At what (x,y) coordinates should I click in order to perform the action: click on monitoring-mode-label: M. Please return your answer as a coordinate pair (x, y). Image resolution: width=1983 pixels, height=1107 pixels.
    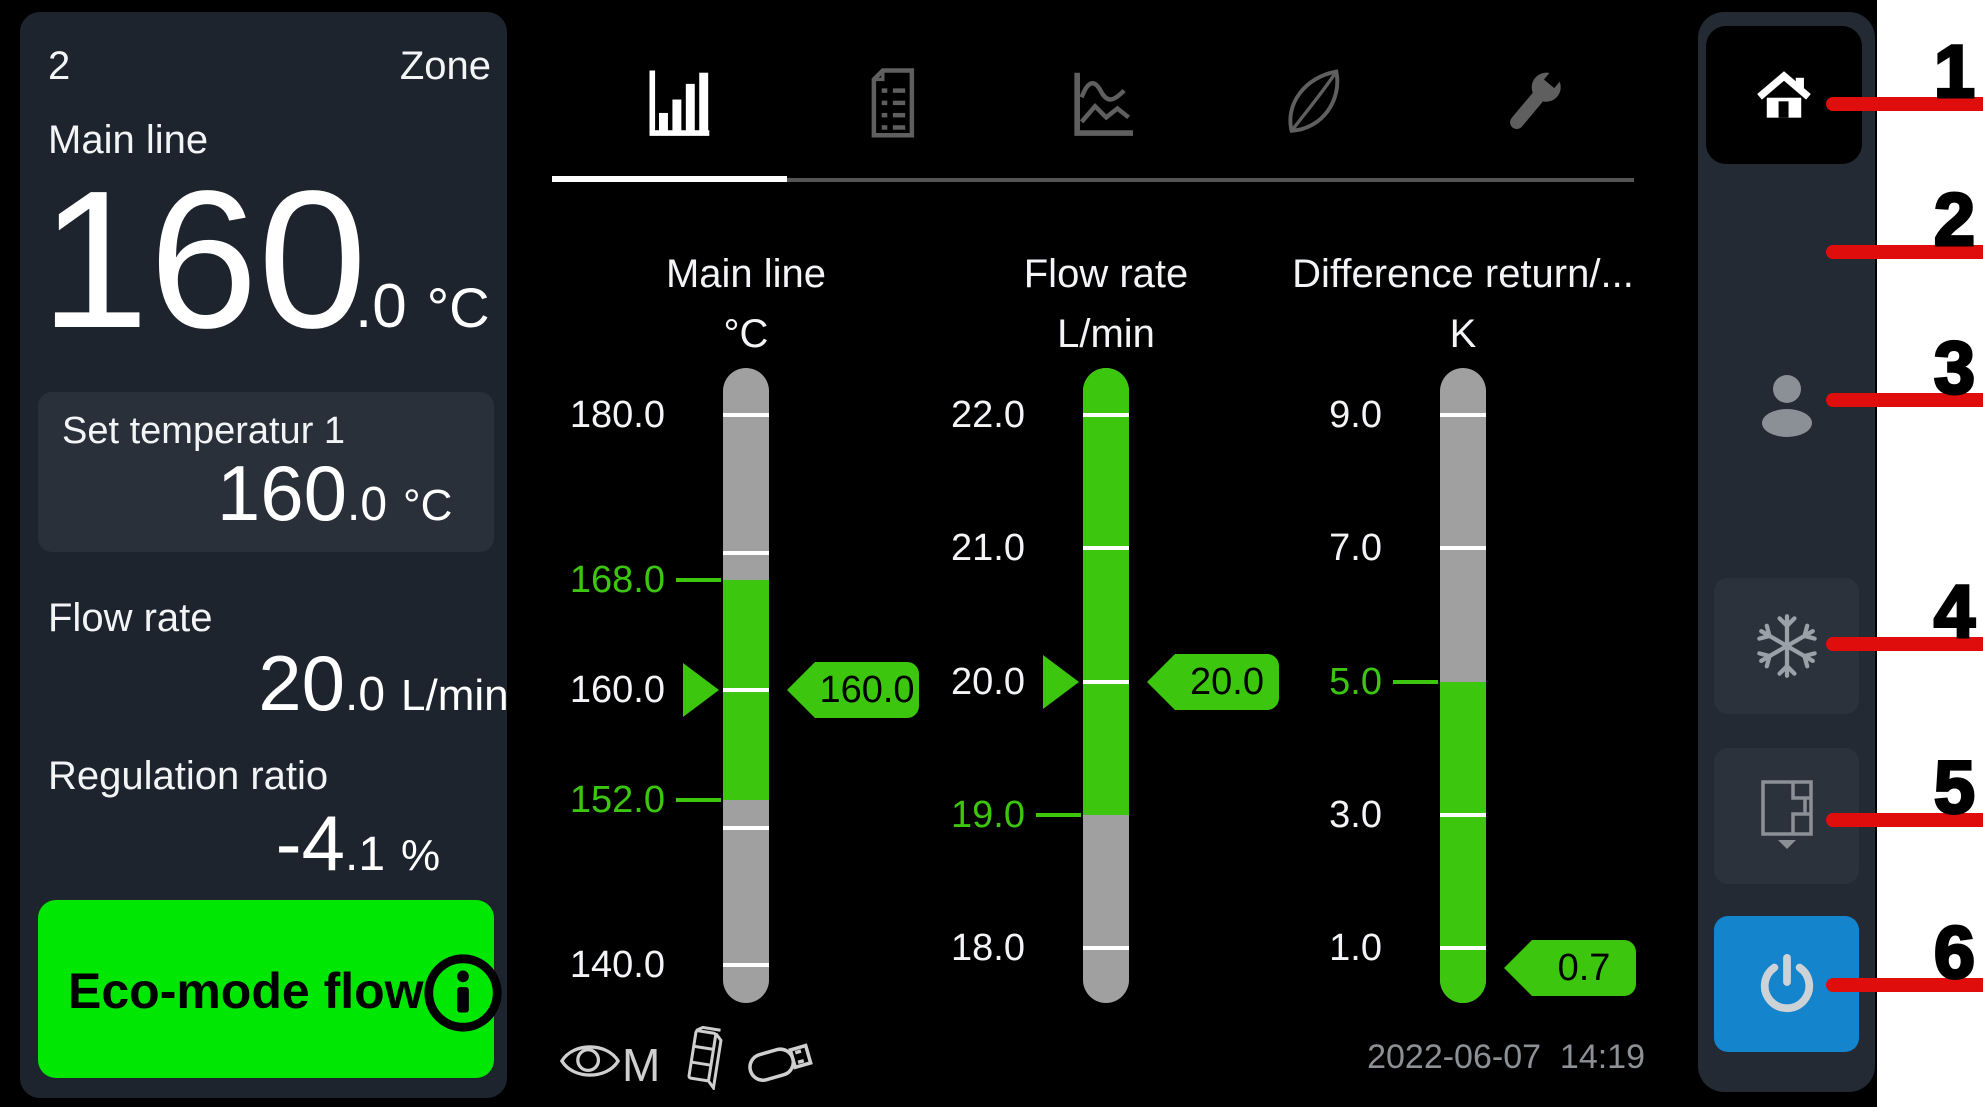
    Looking at the image, I should click on (641, 1065).